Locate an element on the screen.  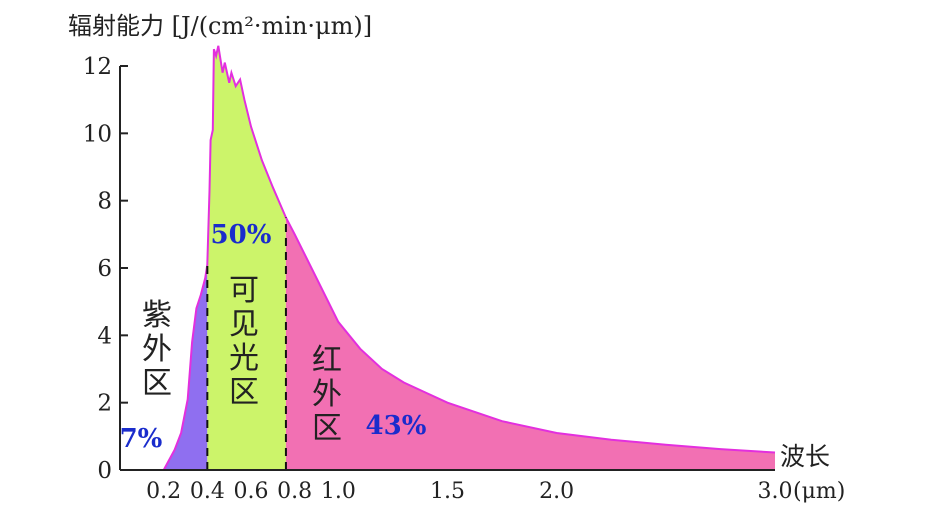
region-boundaries is located at coordinates (246, 343).